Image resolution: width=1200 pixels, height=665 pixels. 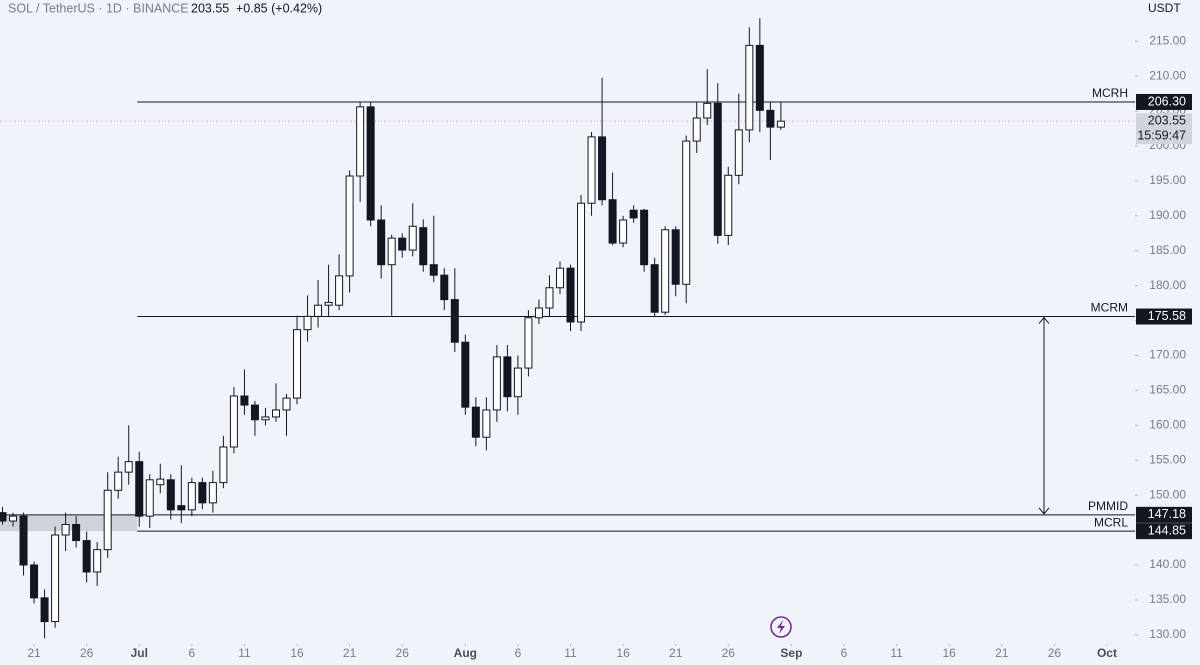 I want to click on y-tick-label: 160.00, so click(x=1167, y=425).